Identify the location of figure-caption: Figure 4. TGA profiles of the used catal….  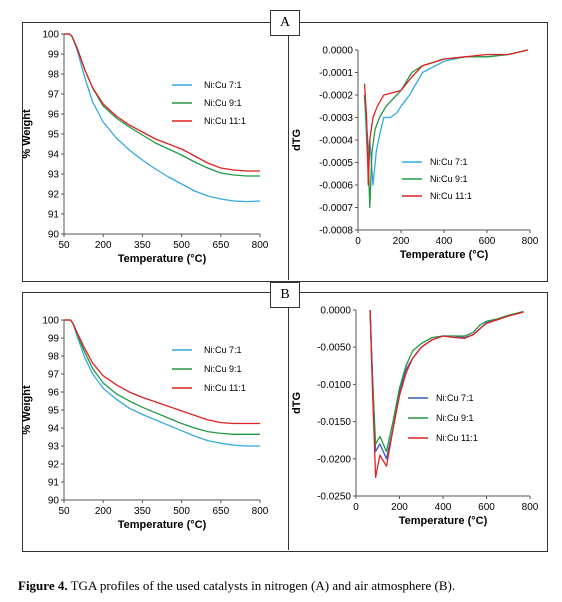
(236, 586).